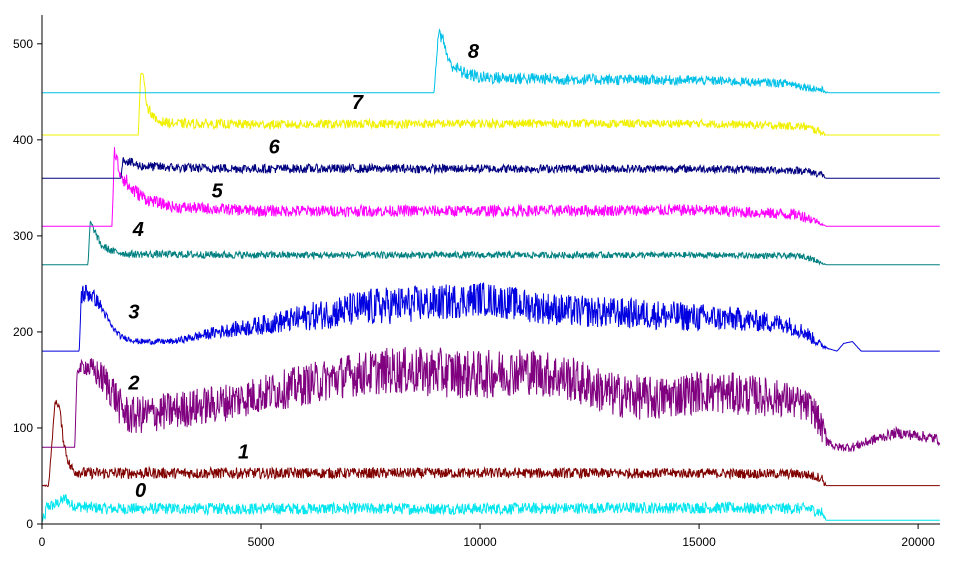  Describe the element at coordinates (23, 140) in the screenshot. I see `y-tick-label: 400` at that location.